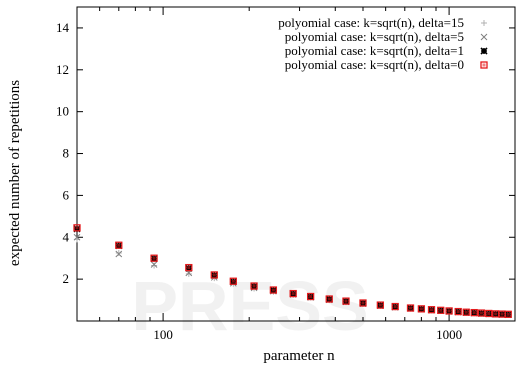 The image size is (521, 372). Describe the element at coordinates (15, 173) in the screenshot. I see `y-axis-label: expected number of repetitions` at that location.